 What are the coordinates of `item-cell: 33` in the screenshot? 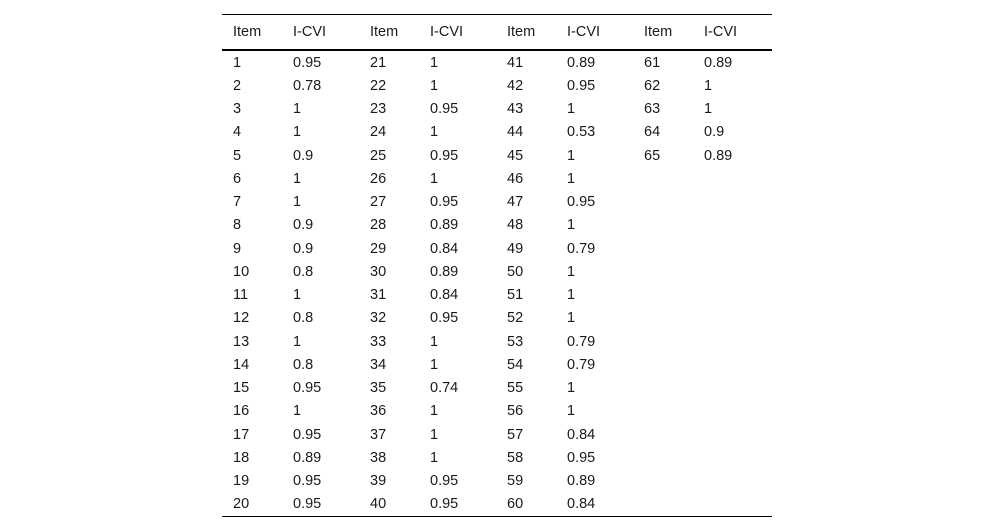 It's located at (378, 341).